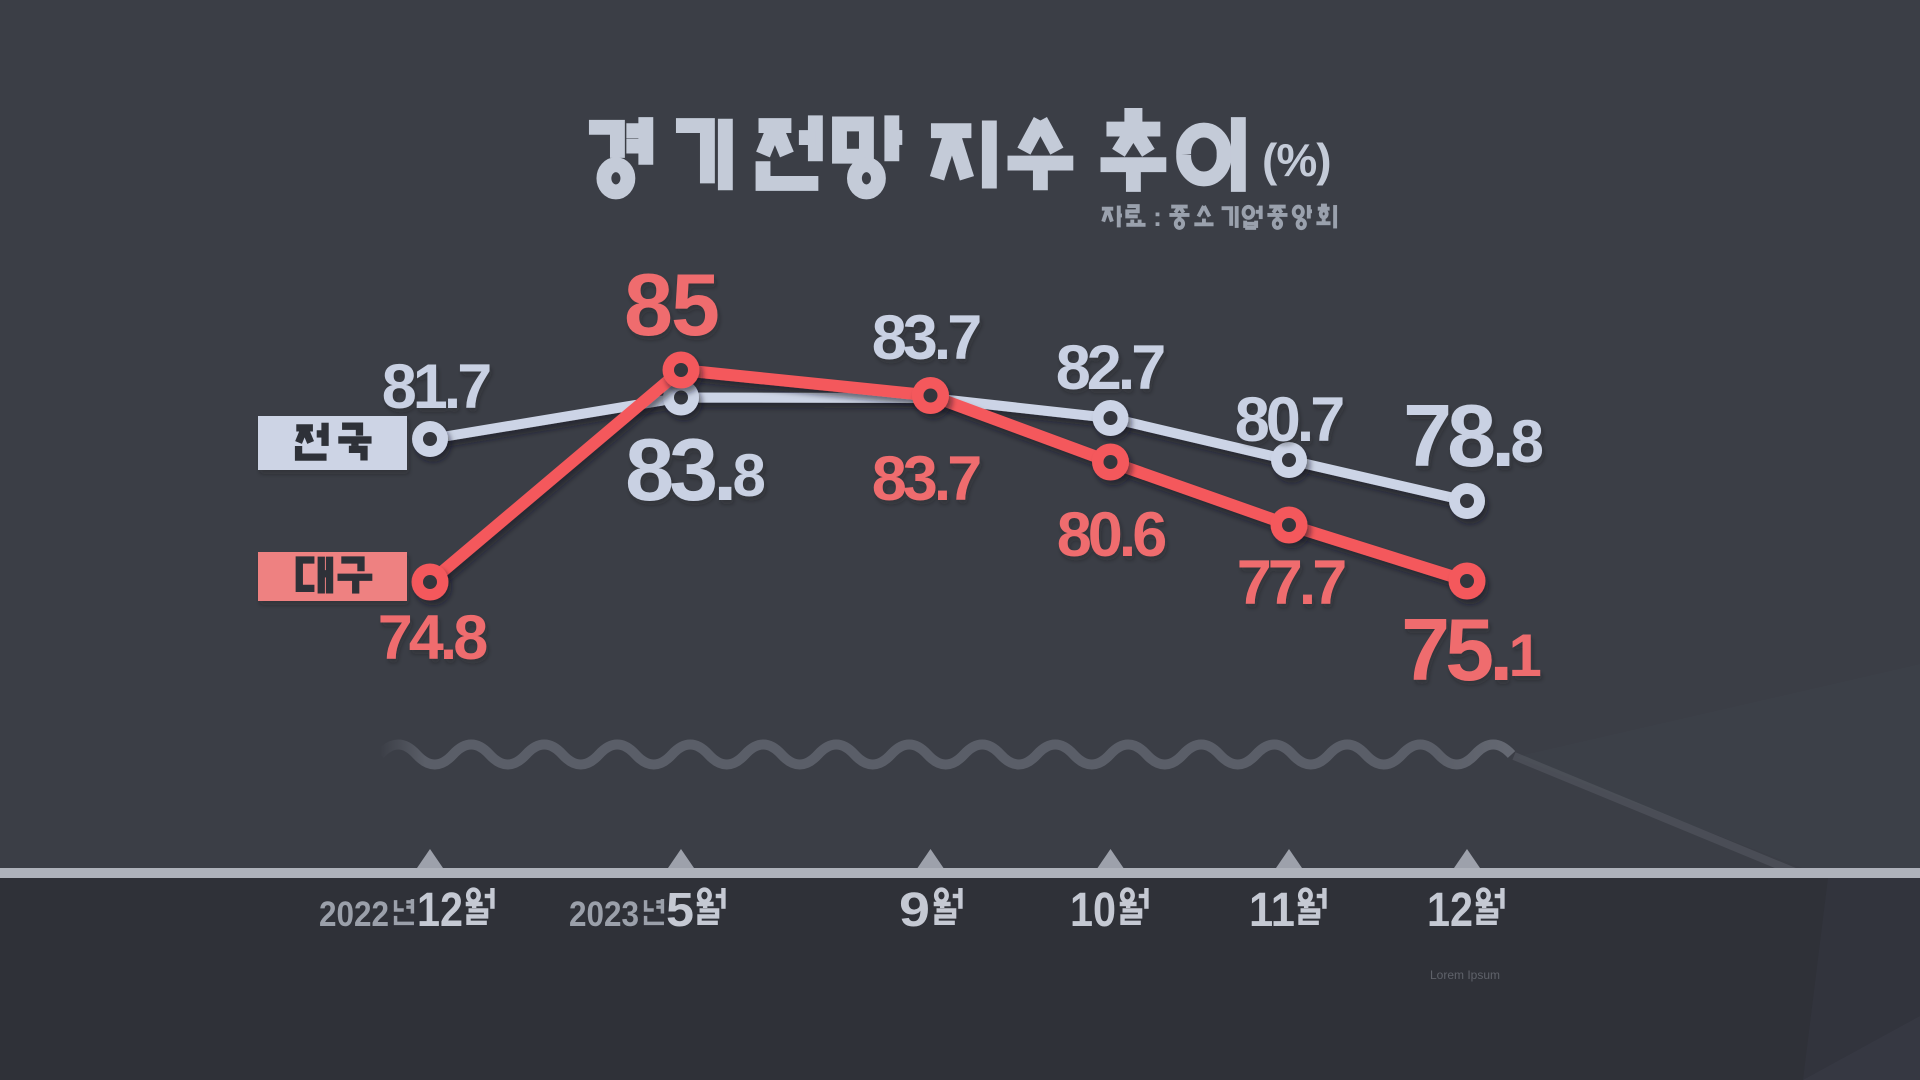  What do you see at coordinates (671, 304) in the screenshot?
I see `svg-text: 85` at bounding box center [671, 304].